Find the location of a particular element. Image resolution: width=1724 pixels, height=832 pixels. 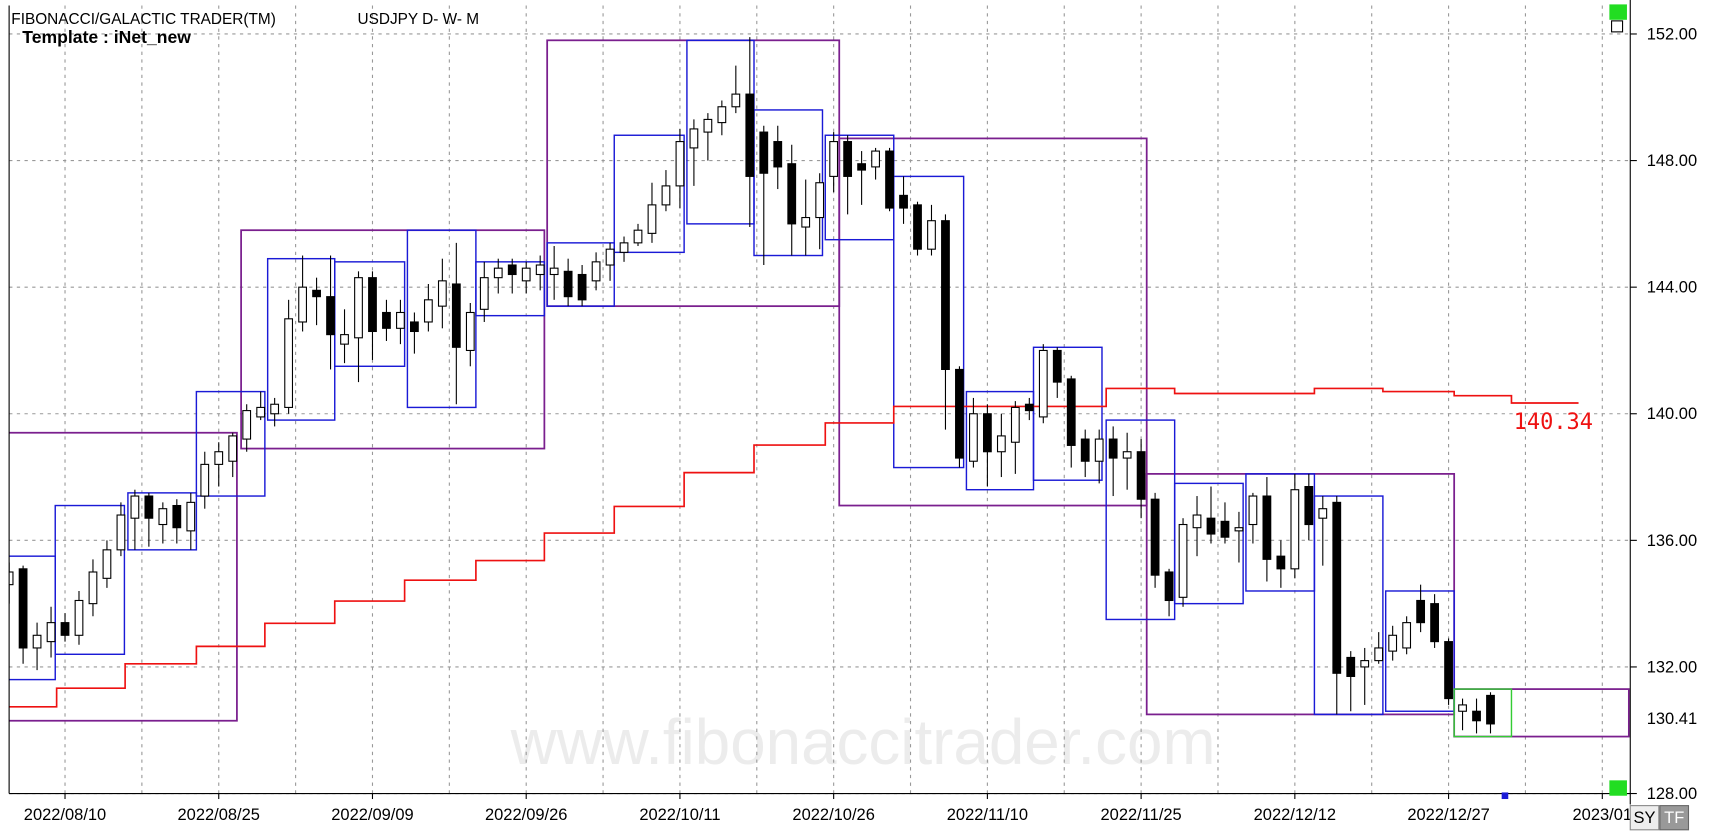

x-tick-label: 2022/12/27 is located at coordinates (1448, 815).